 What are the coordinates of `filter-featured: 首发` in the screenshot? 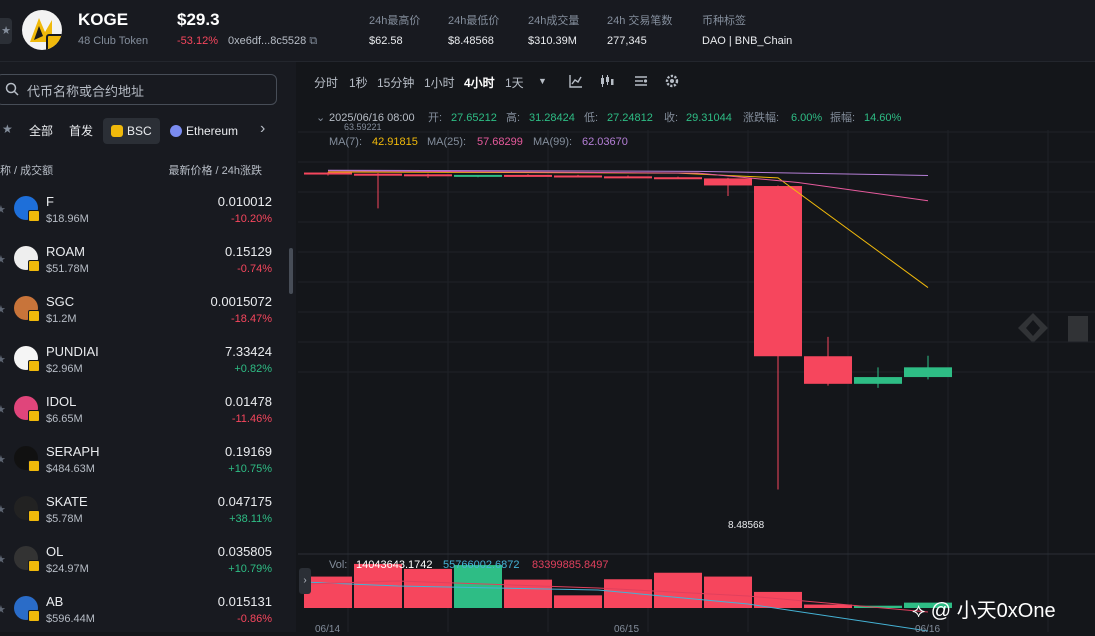 It's located at (81, 131).